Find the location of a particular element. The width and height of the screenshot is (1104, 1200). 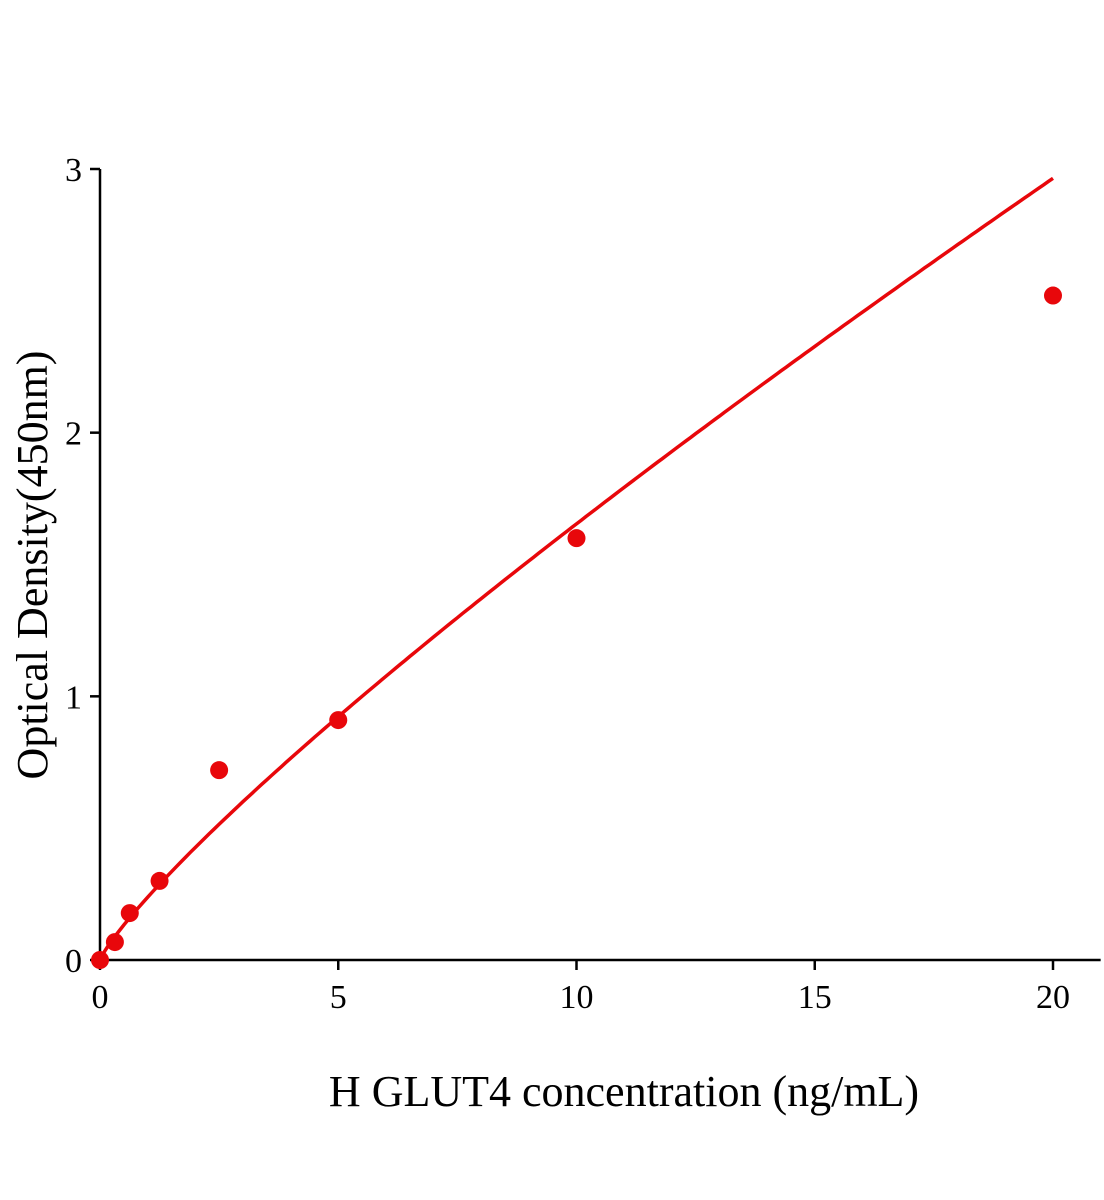

x-tick-label: 5 is located at coordinates (338, 997).